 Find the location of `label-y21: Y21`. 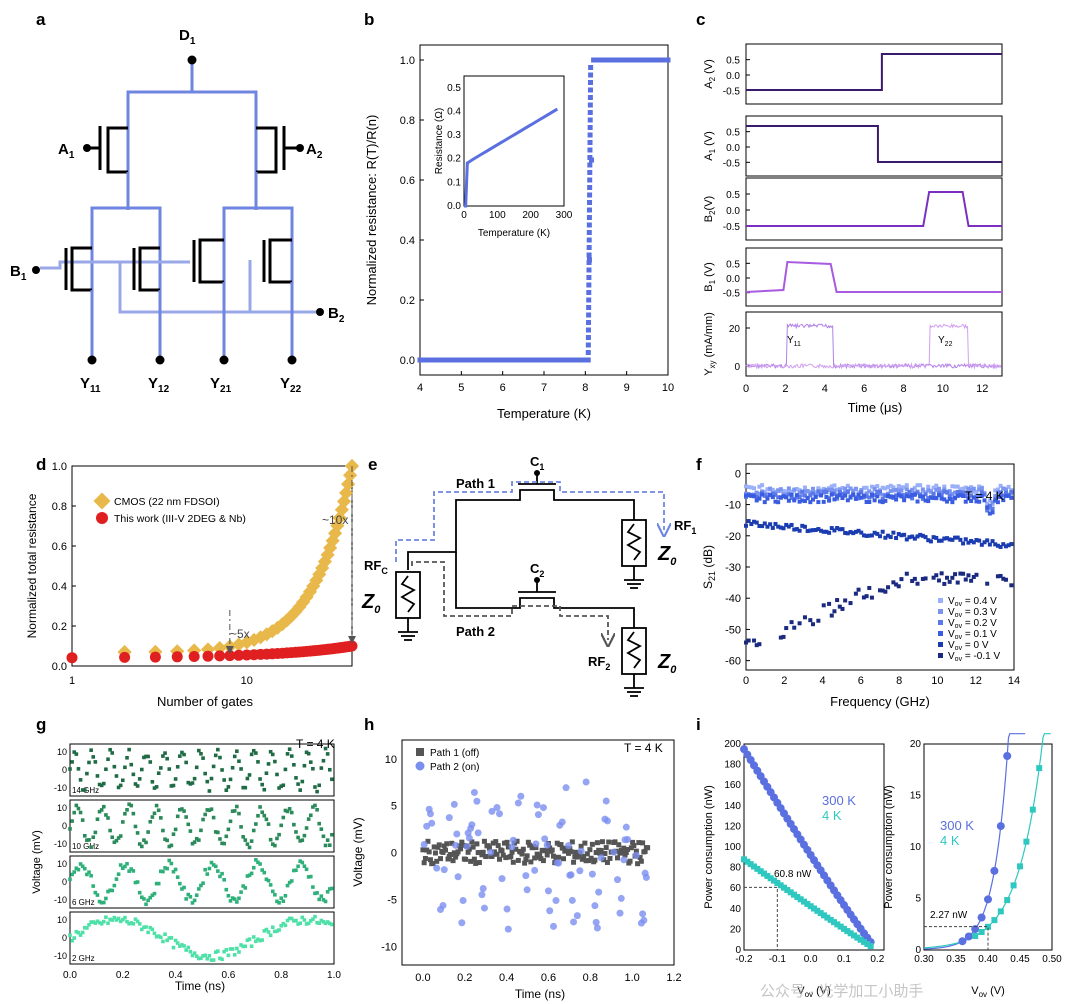

label-y21: Y21 is located at coordinates (221, 385).